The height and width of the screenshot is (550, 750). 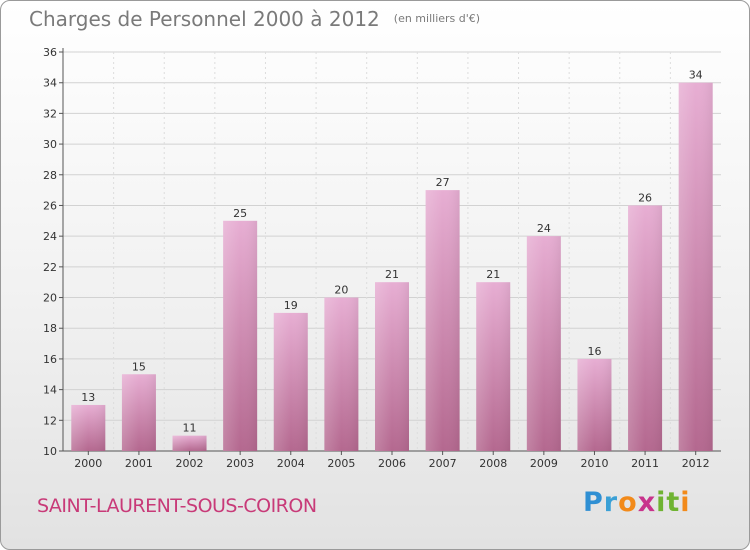 I want to click on y-tick-label: 22, so click(x=50, y=267).